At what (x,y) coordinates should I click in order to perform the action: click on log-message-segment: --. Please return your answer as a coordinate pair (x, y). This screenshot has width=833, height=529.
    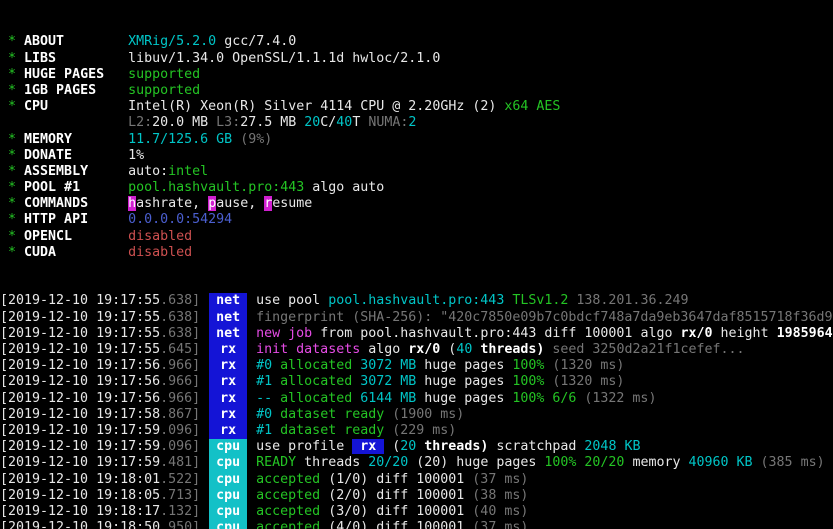
    Looking at the image, I should click on (264, 398).